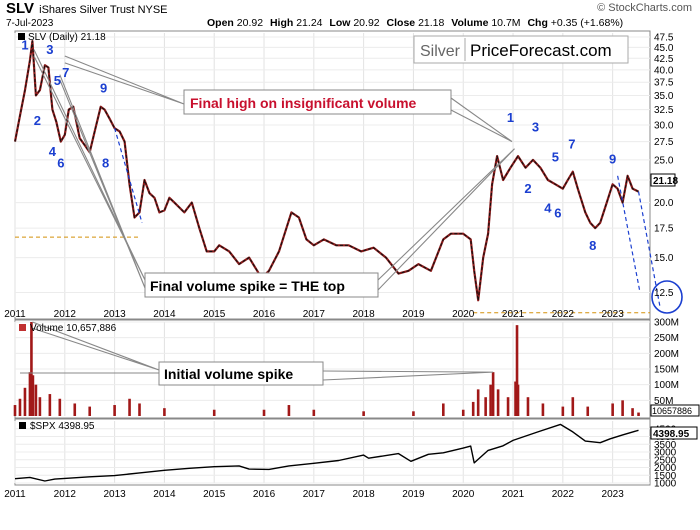  What do you see at coordinates (24, 44) in the screenshot?
I see `wave-label-1: 1` at bounding box center [24, 44].